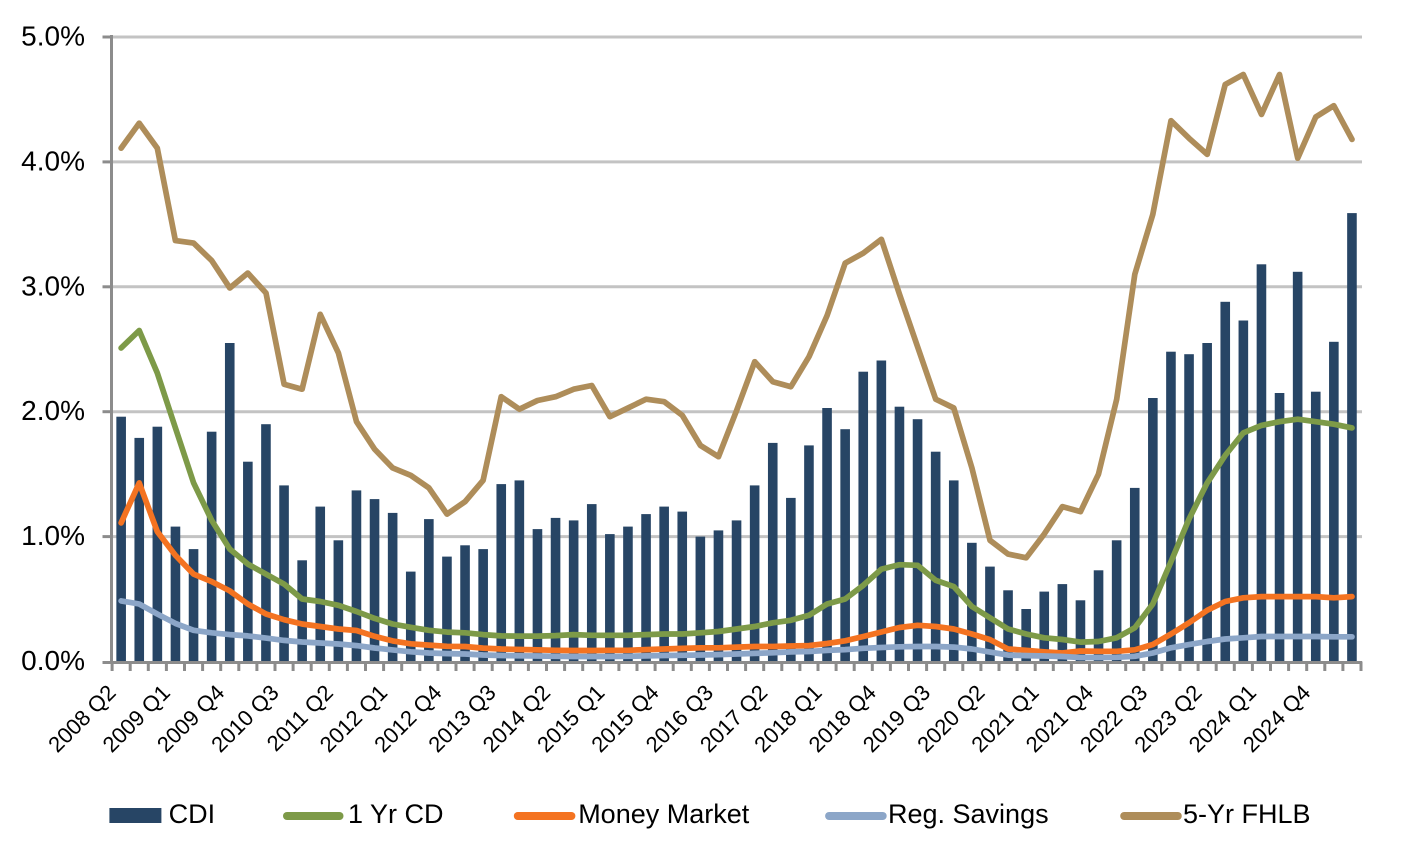 The height and width of the screenshot is (853, 1412). Describe the element at coordinates (53, 285) in the screenshot. I see `svg-text: 3.0%` at that location.